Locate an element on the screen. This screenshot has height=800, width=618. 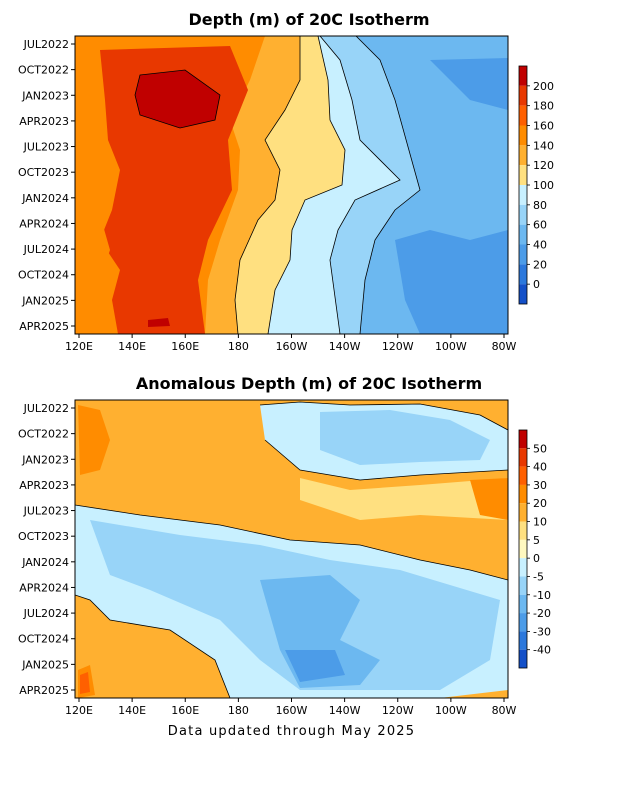
colorbar-label: 30 is located at coordinates (540, 485).